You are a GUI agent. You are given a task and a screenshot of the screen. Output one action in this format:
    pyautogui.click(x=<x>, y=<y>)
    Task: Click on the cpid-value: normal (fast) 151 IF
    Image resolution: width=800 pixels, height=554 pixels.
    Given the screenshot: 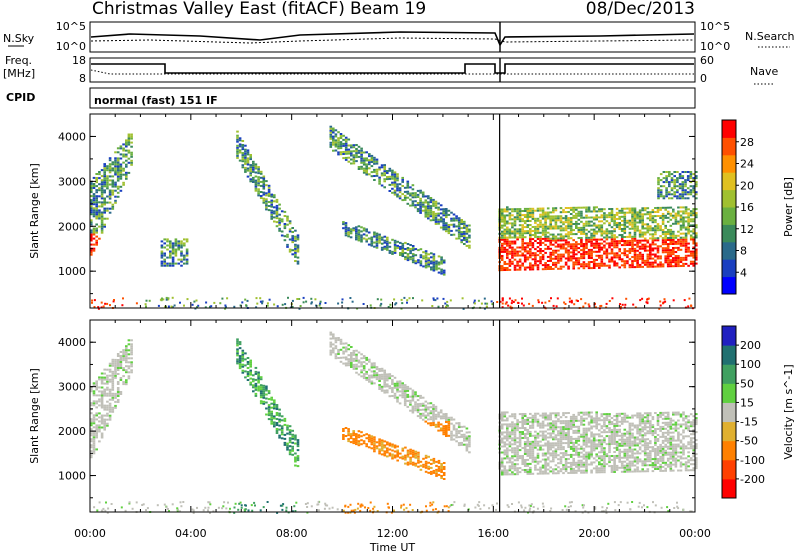 What is the action you would take?
    pyautogui.click(x=156, y=100)
    